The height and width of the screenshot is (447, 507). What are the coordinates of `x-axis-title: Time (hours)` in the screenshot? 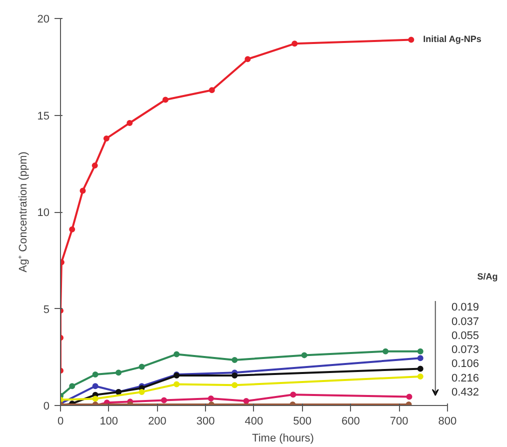 It's located at (283, 438).